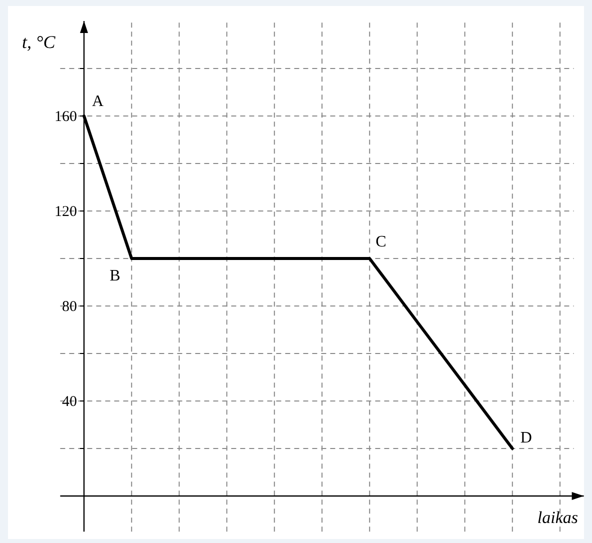 This screenshot has height=543, width=592. I want to click on y-tick-label: 160, so click(65, 116).